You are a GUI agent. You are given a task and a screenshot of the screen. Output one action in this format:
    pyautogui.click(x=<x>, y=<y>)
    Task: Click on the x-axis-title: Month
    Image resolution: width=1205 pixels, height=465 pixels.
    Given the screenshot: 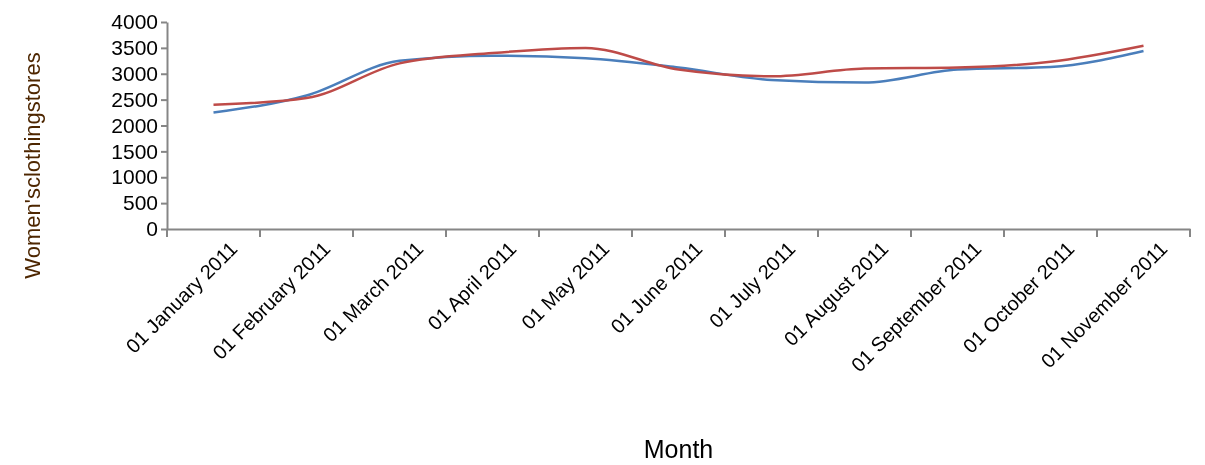 What is the action you would take?
    pyautogui.click(x=678, y=449)
    